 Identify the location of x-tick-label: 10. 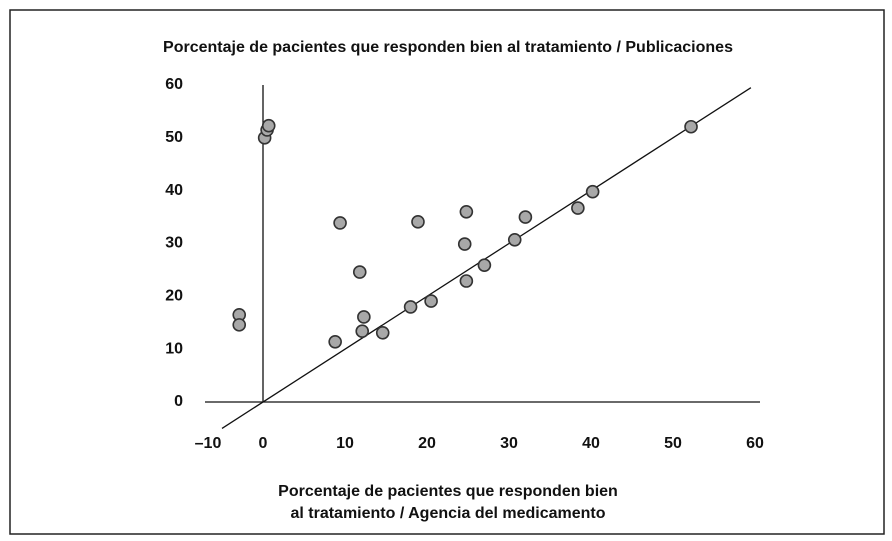
(345, 443).